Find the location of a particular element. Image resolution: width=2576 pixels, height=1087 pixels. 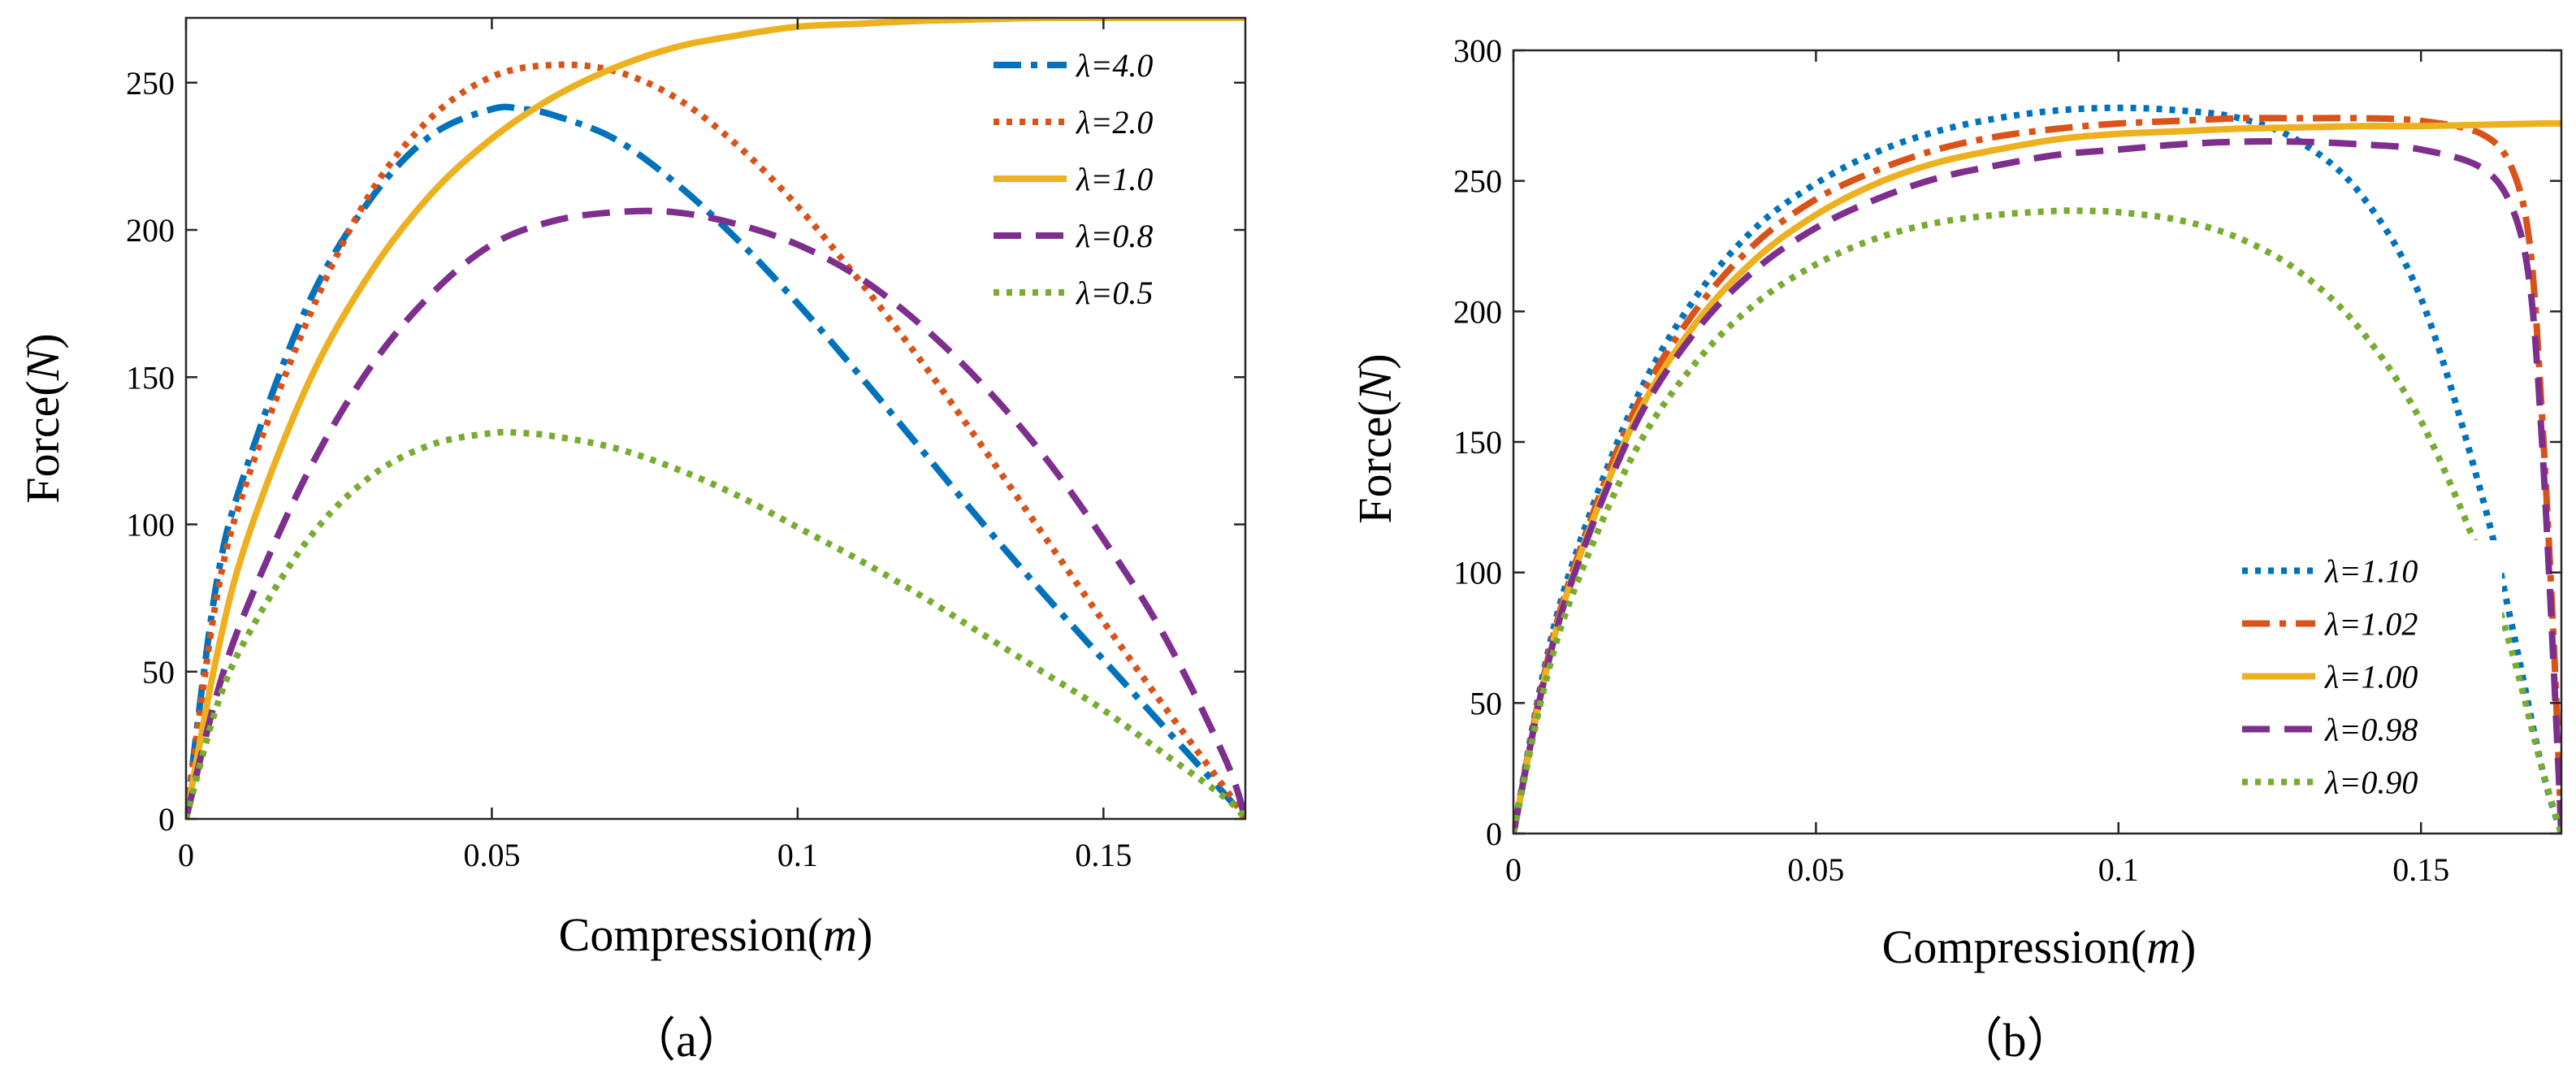

legend-label: λ=4.0 is located at coordinates (1114, 65).